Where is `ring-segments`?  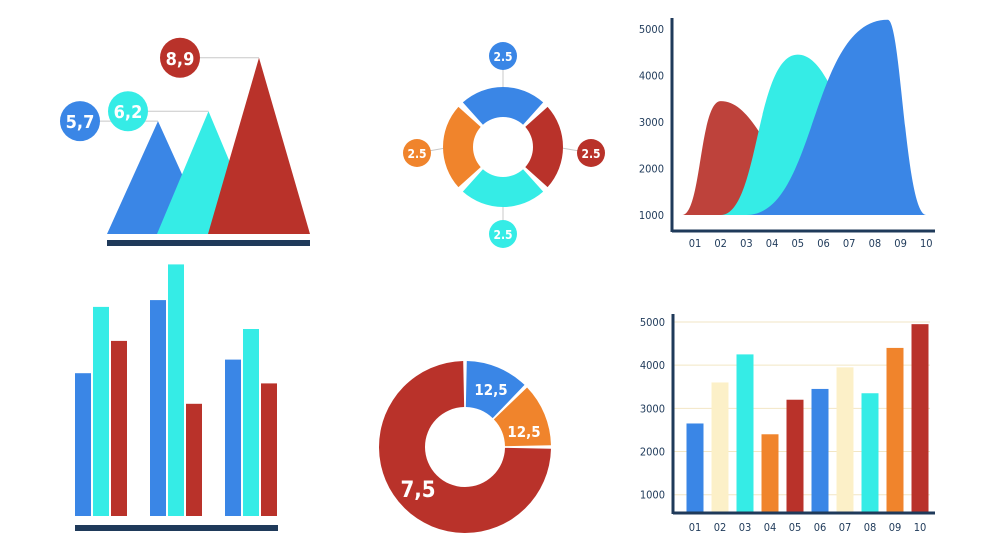 ring-segments is located at coordinates (503, 147).